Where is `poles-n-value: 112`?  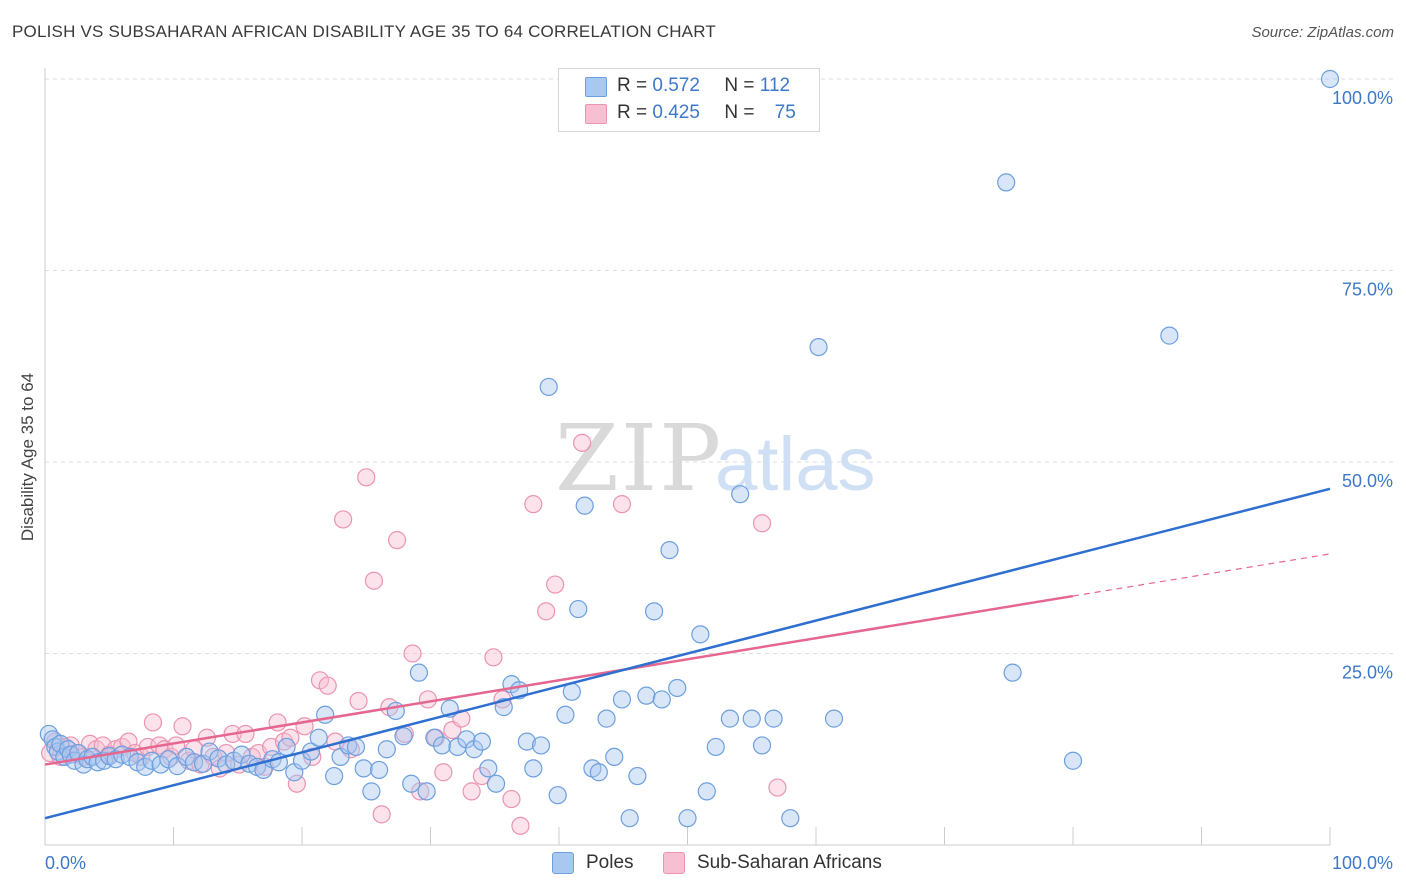 poles-n-value: 112 is located at coordinates (775, 85).